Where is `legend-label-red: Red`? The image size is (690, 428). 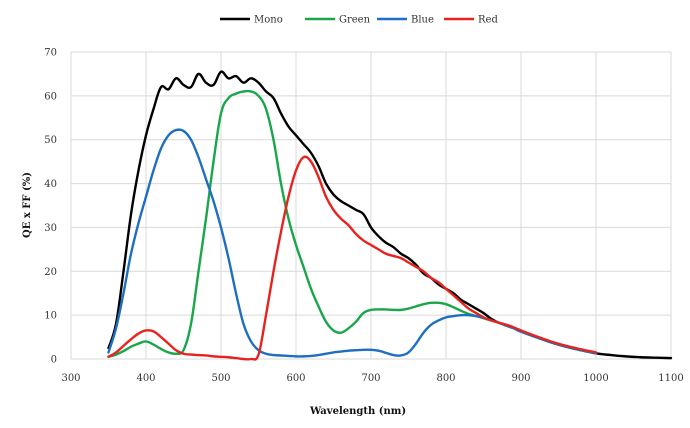
legend-label-red: Red is located at coordinates (488, 20).